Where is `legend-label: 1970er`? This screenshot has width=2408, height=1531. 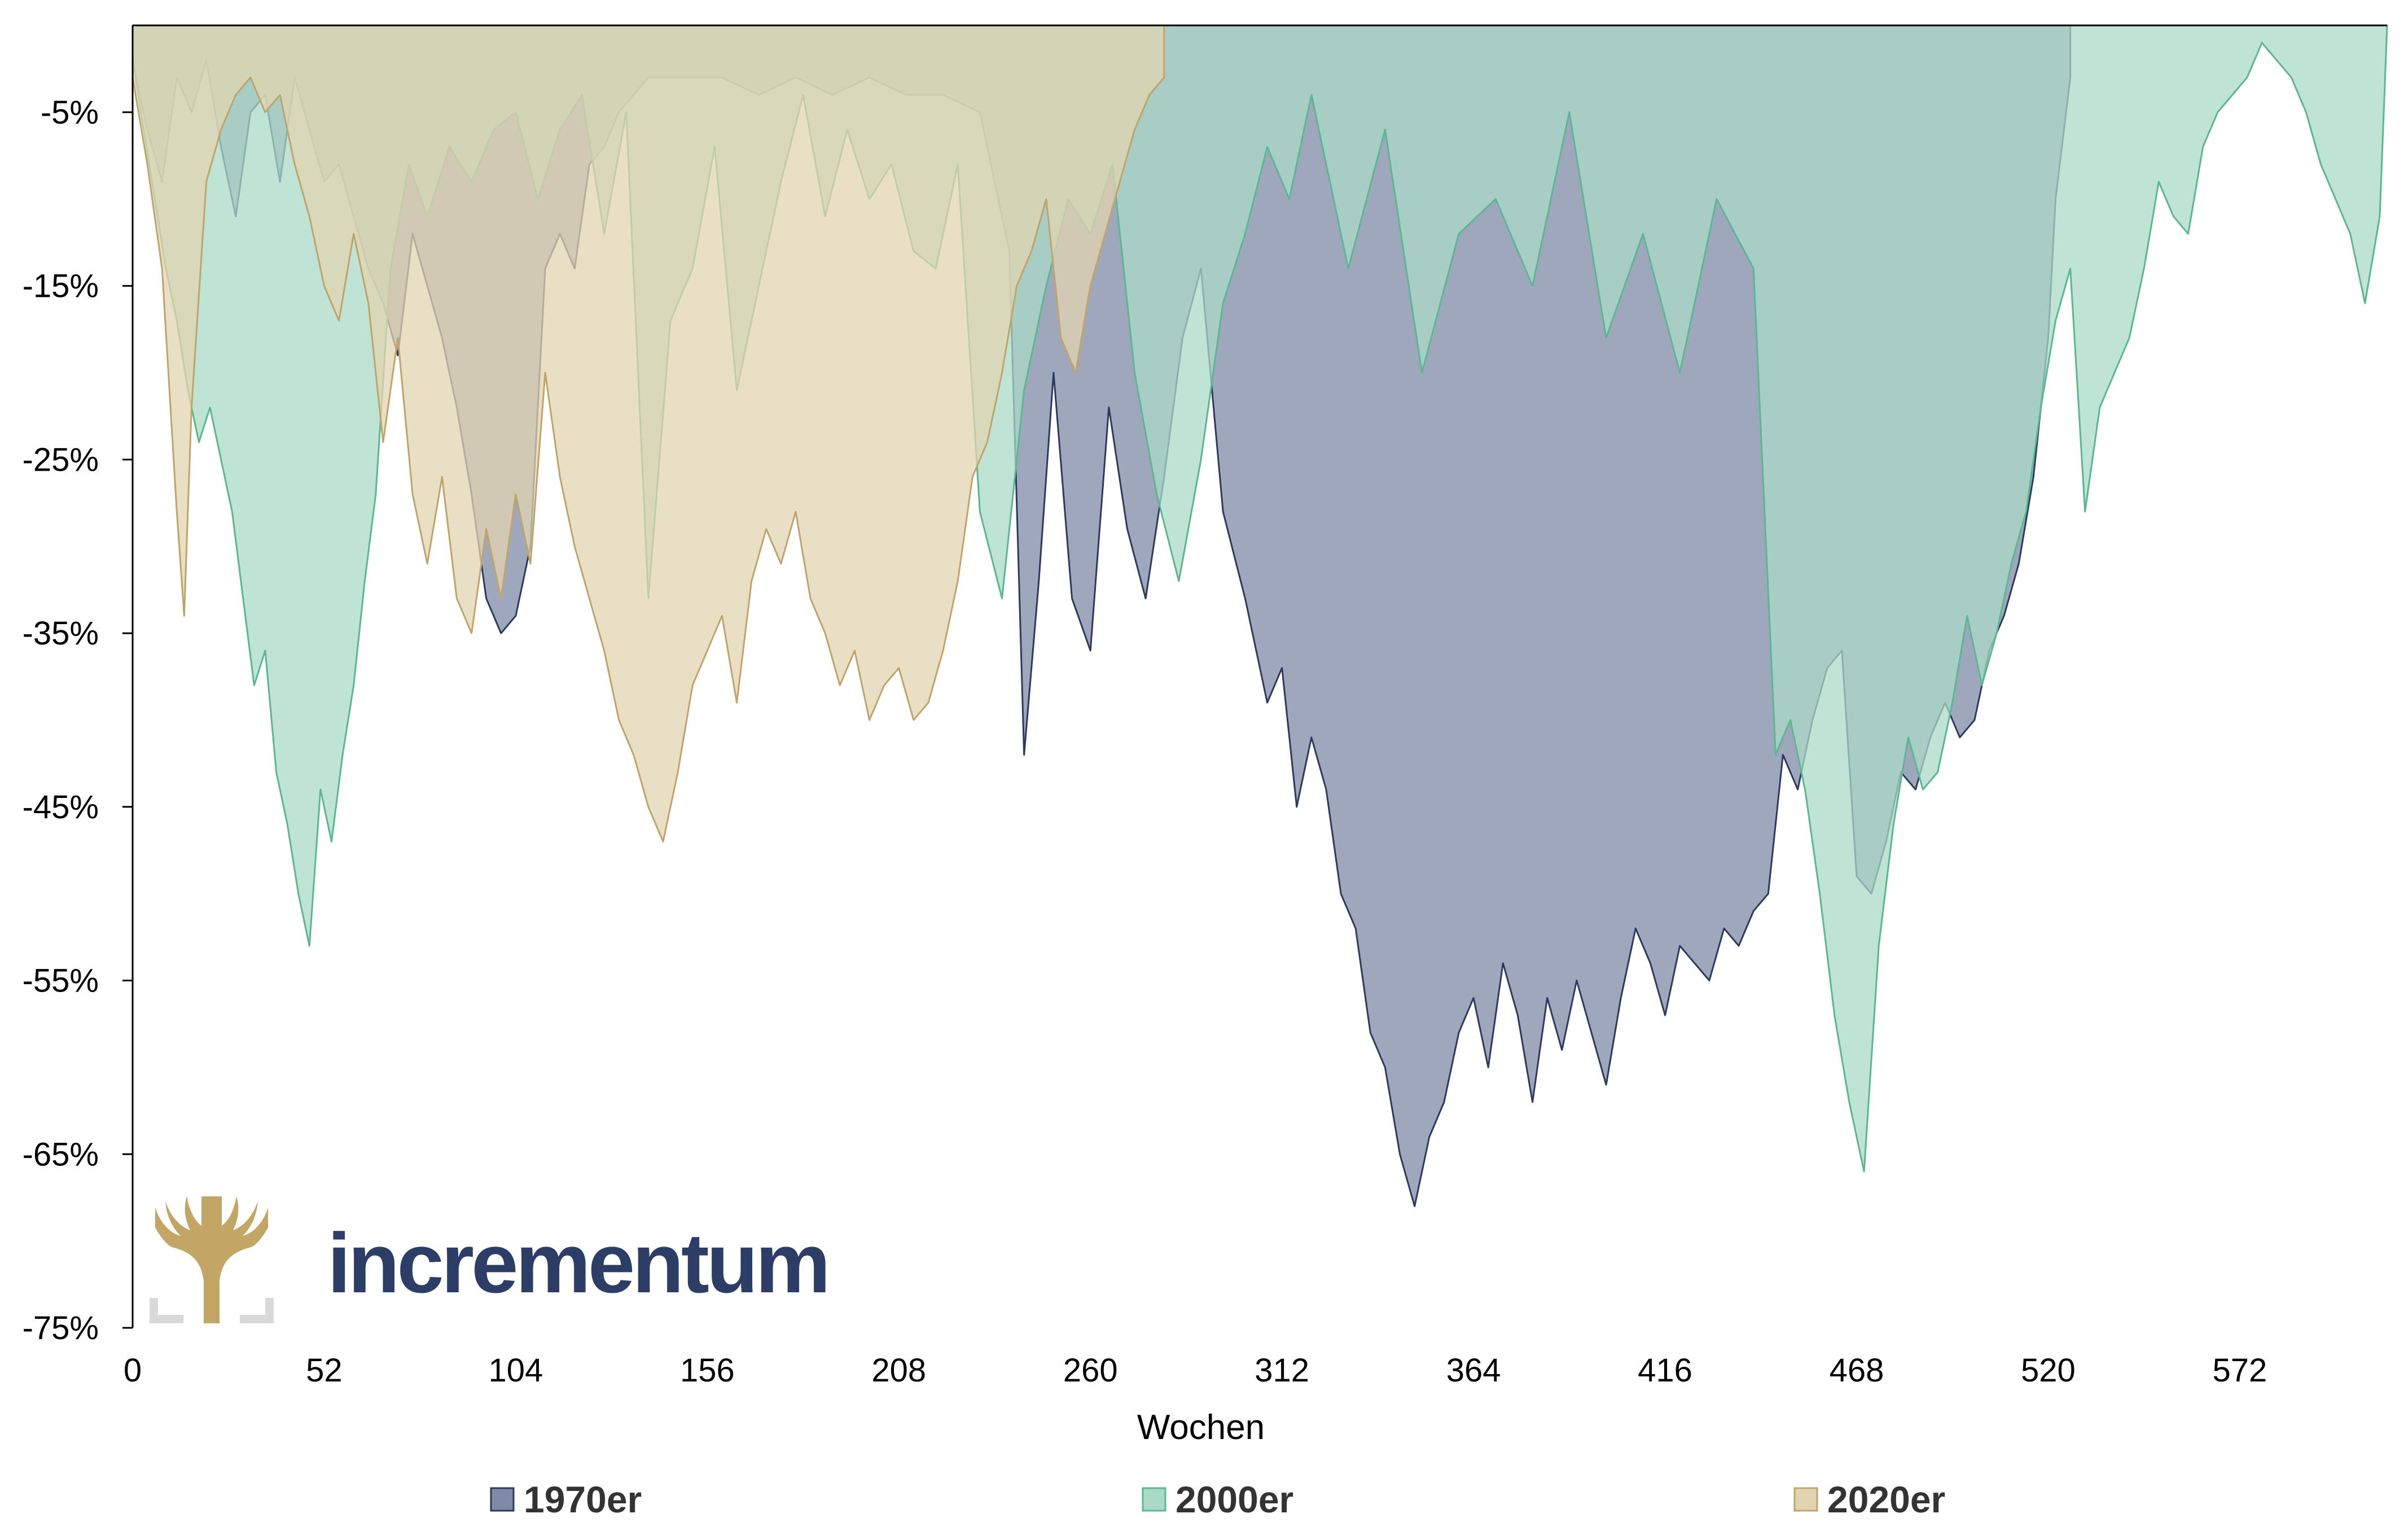
legend-label: 1970er is located at coordinates (583, 1500).